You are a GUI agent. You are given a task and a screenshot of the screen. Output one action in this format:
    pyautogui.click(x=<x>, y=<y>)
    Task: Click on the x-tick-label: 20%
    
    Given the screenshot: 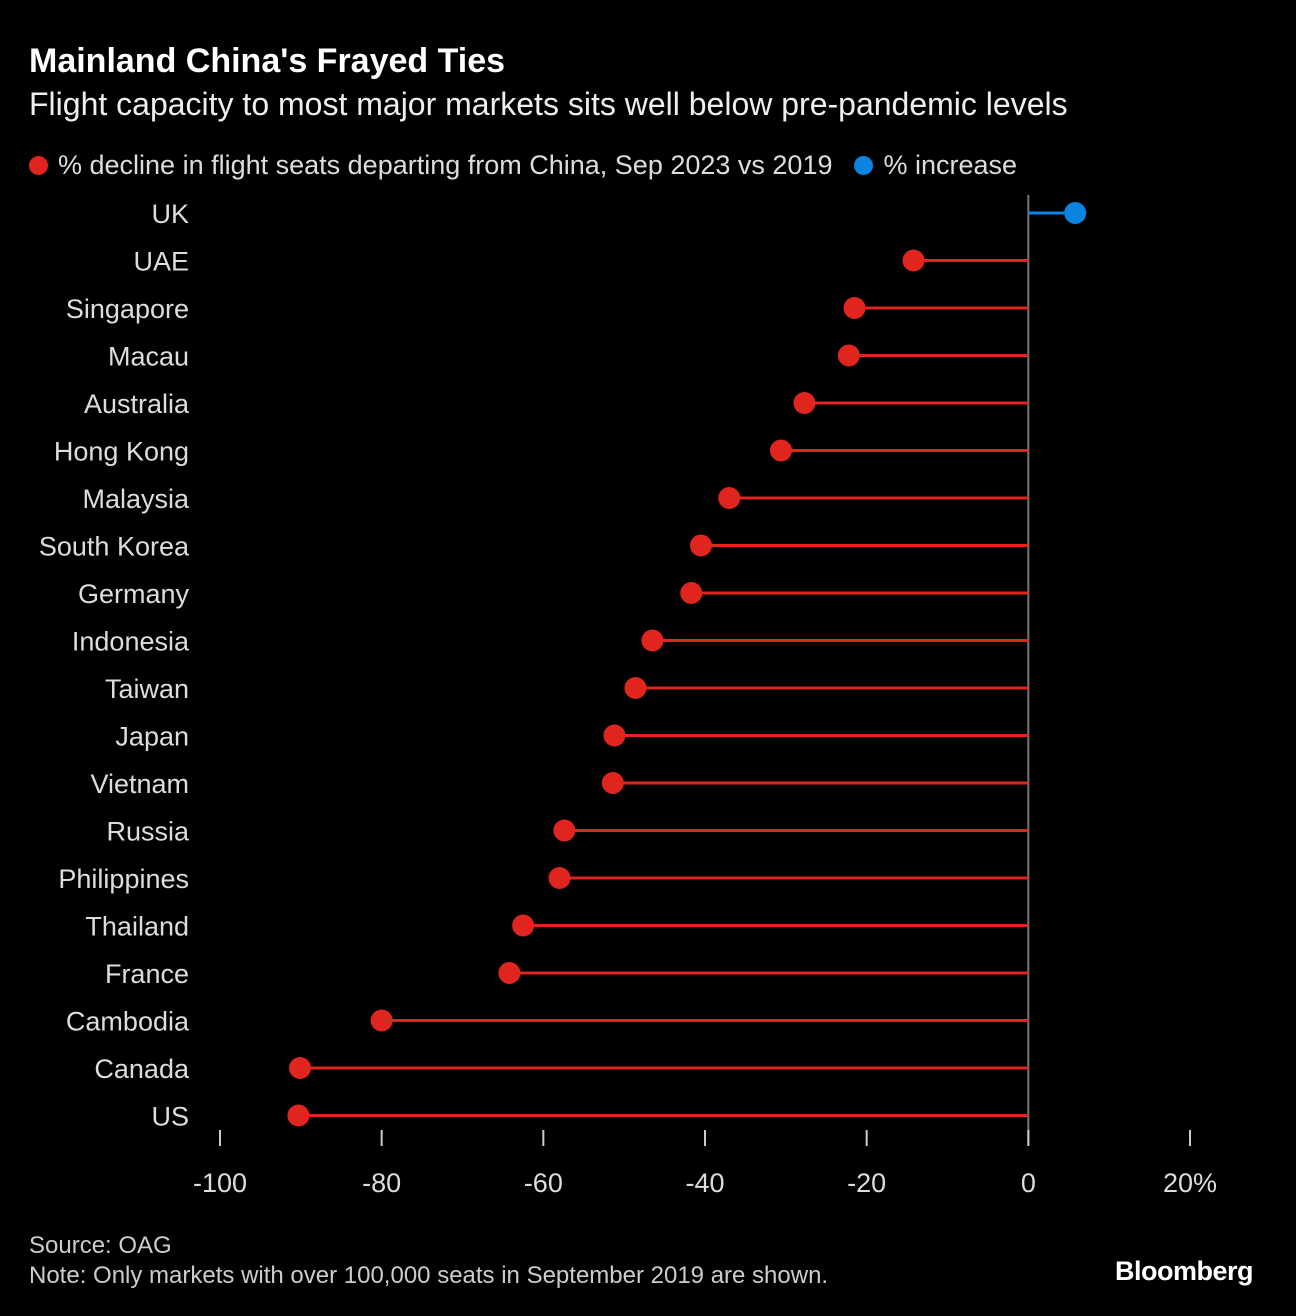 What is the action you would take?
    pyautogui.click(x=1190, y=1183)
    